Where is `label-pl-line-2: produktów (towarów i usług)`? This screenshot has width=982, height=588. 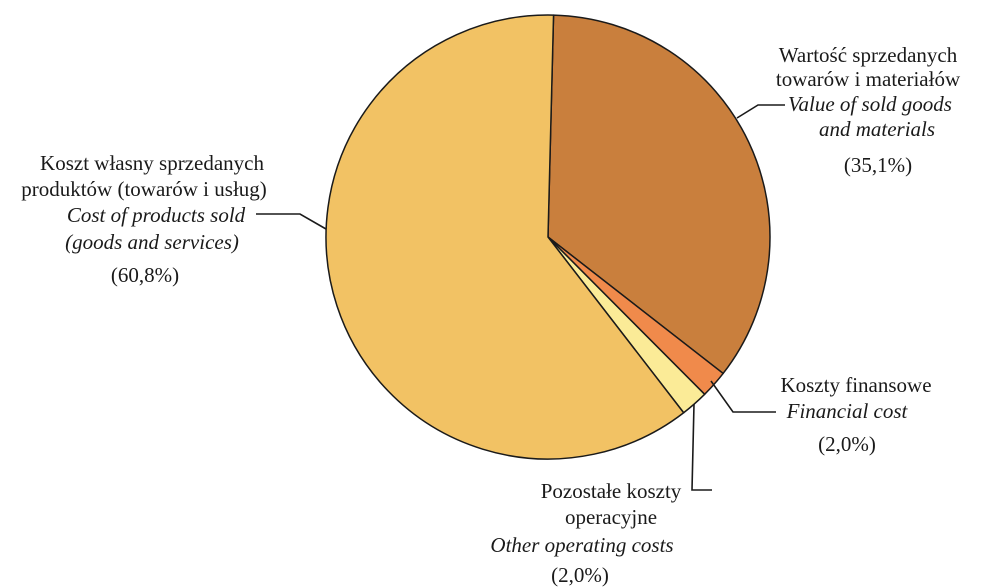
label-pl-line-2: produktów (towarów i usług) is located at coordinates (144, 189).